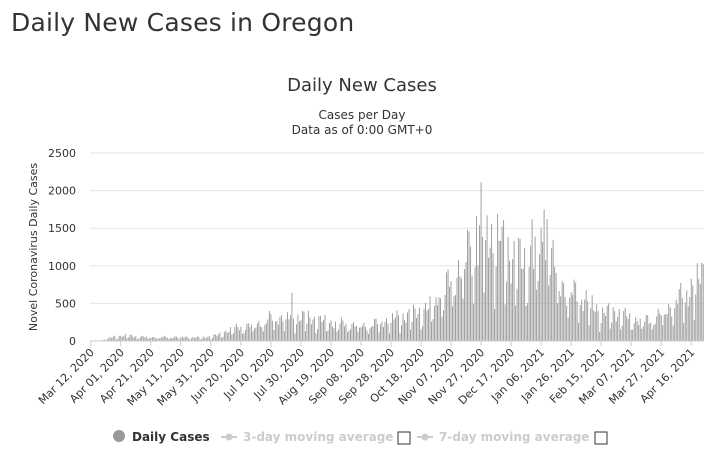 This screenshot has height=457, width=716. I want to click on legend-7day-checkbox, so click(601, 438).